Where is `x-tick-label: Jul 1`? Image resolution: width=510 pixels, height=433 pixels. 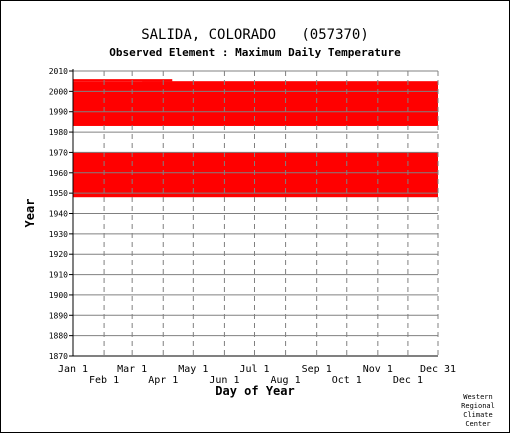 x-tick-label: Jul 1 is located at coordinates (254, 369).